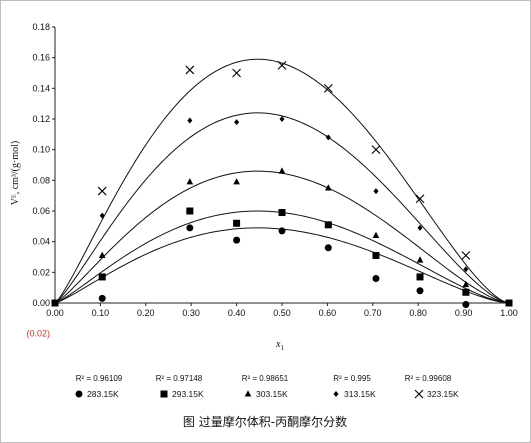 The image size is (531, 443). I want to click on x-axis-label: x1, so click(279, 345).